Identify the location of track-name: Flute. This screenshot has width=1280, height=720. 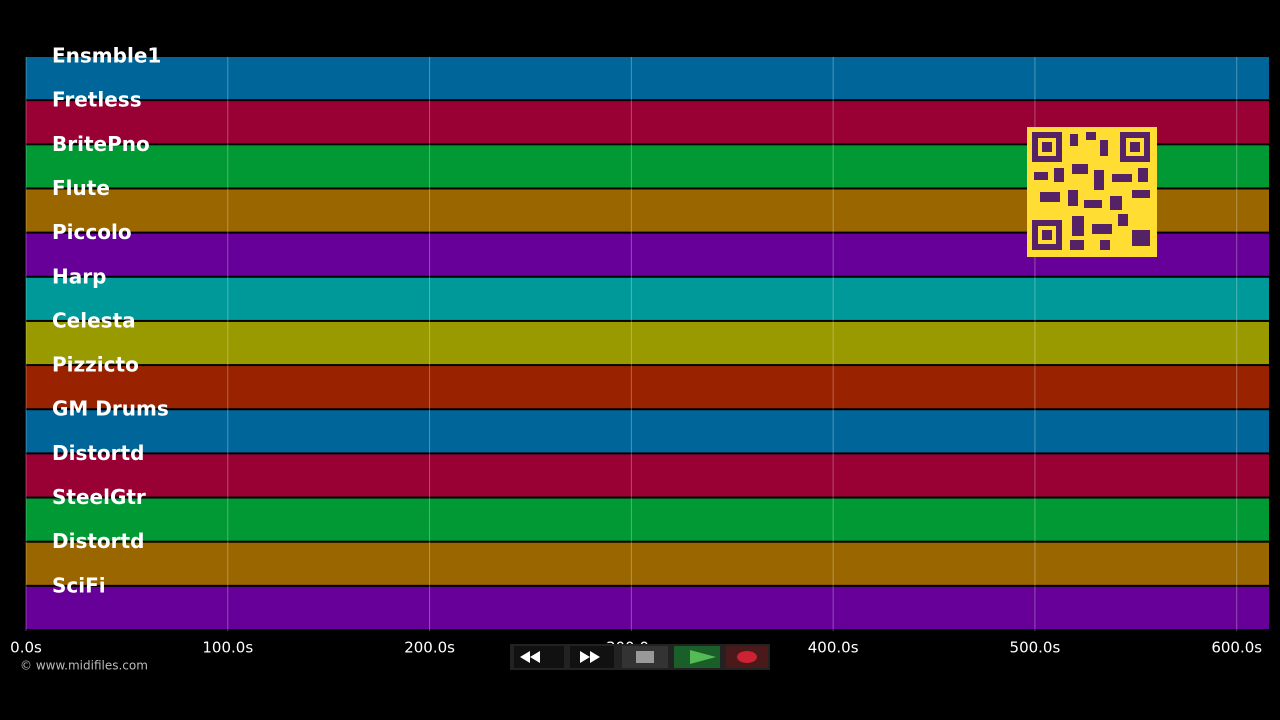
(81, 188).